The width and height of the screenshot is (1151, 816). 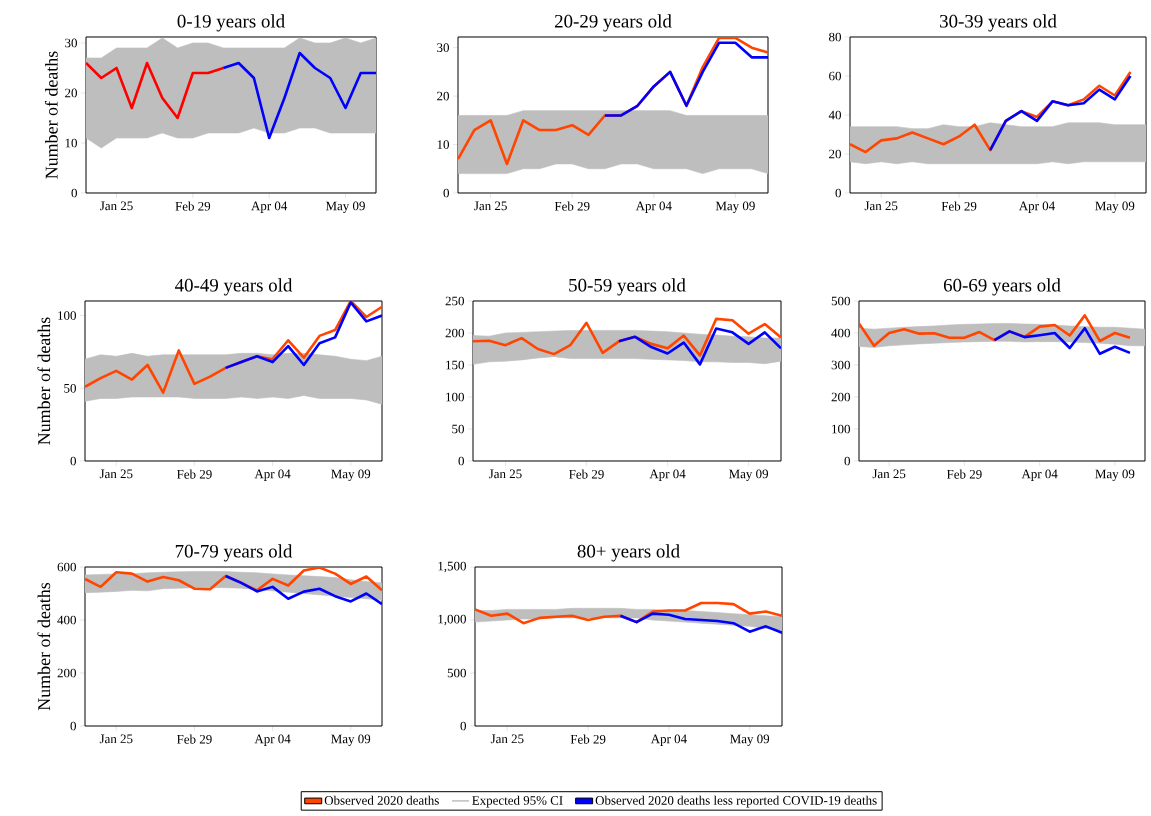 I want to click on y-tick-label: 1,500, so click(x=452, y=567).